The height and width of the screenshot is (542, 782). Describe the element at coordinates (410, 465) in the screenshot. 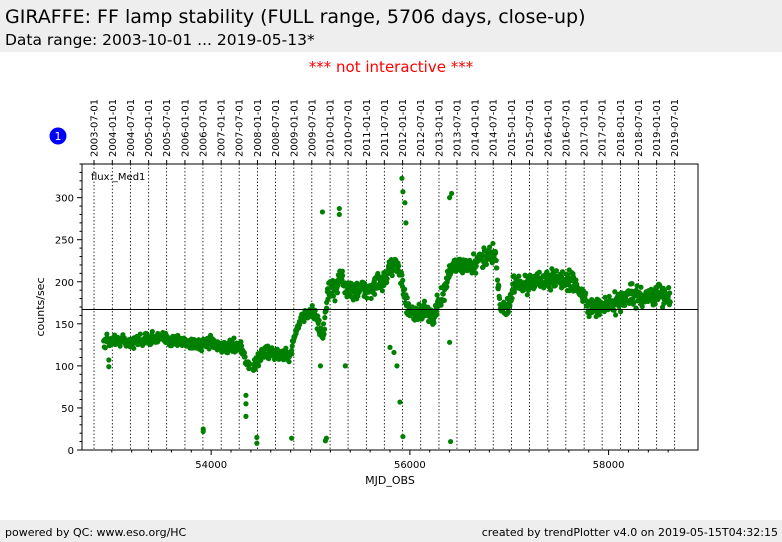

I see `x-tick-label: 56000` at that location.